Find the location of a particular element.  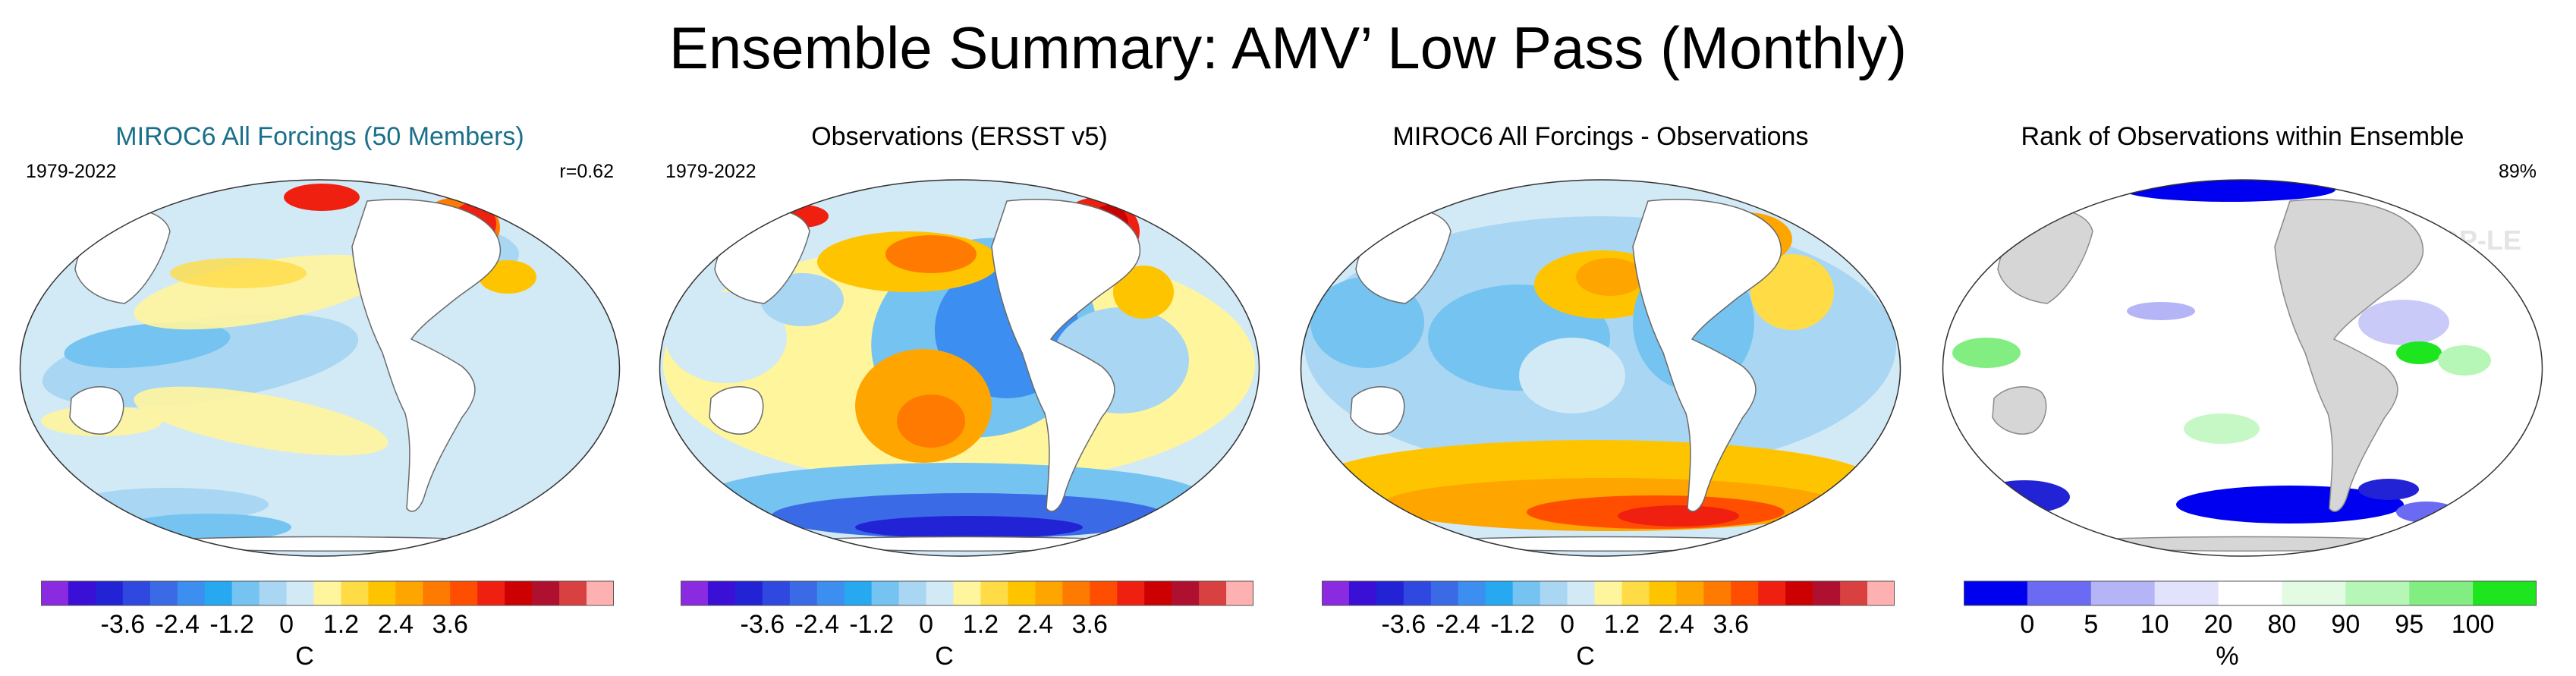

colorbar-tick-label: 1.2 is located at coordinates (1622, 624).